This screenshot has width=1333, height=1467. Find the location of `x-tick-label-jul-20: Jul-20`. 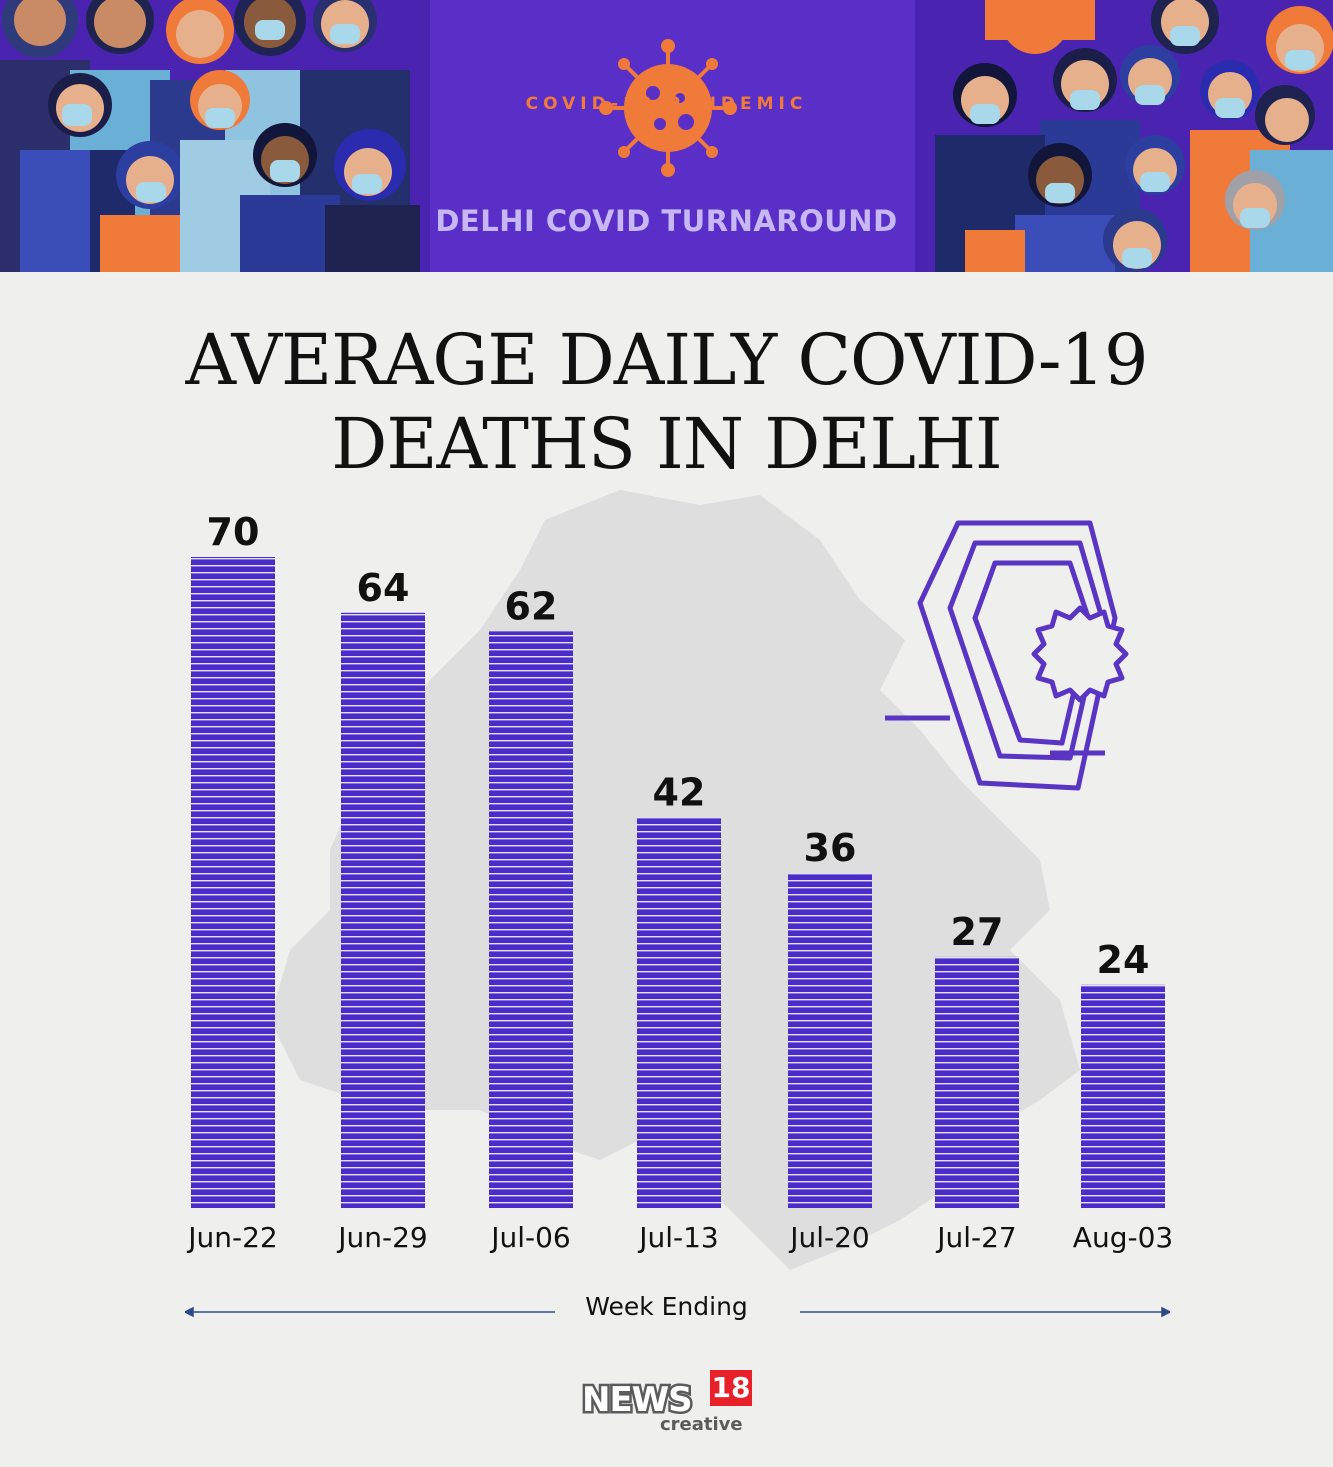

x-tick-label-jul-20: Jul-20 is located at coordinates (829, 1237).